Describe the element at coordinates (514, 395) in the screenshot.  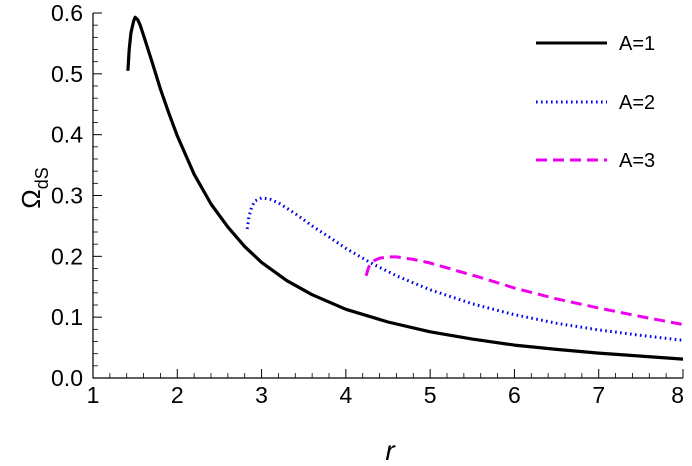
I see `x-tick-label: 6` at that location.